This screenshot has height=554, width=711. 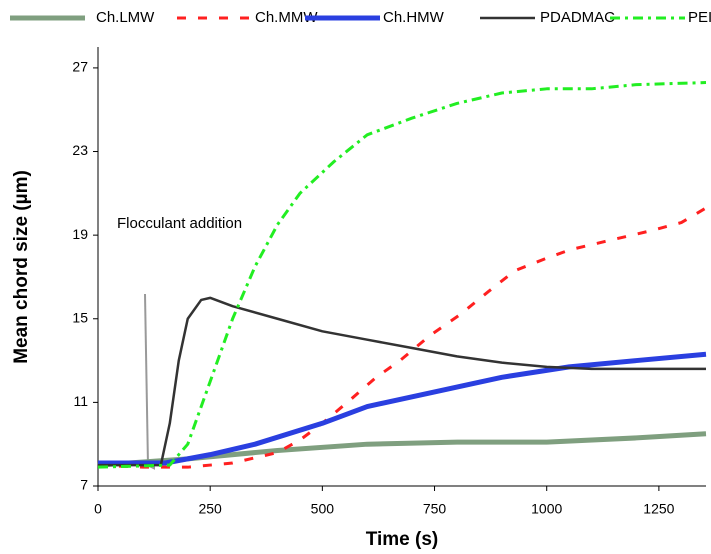 I want to click on legend-label: PDADMAC, so click(x=577, y=17).